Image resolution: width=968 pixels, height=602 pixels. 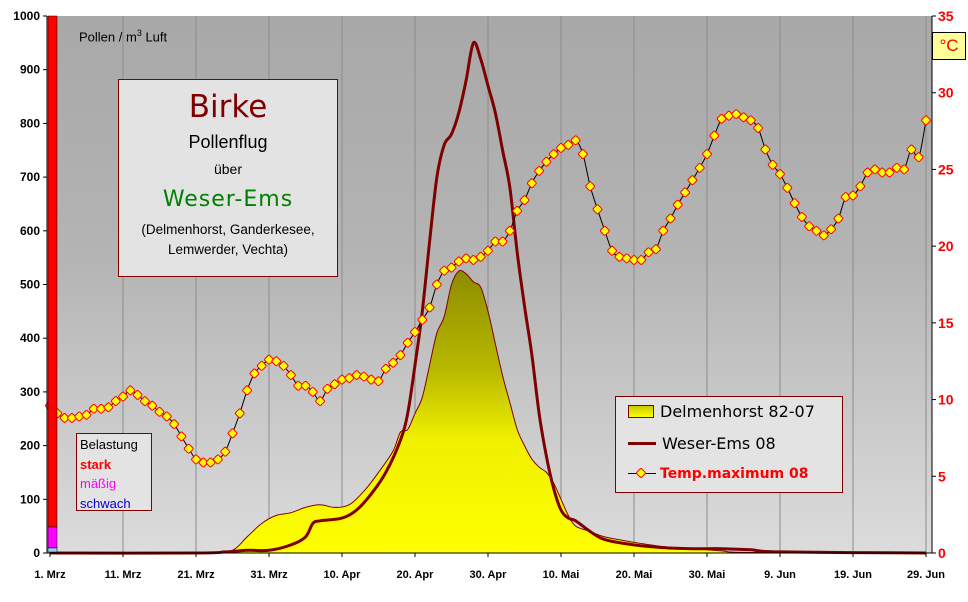 I want to click on left-axis-ticks: 0 100 200 300 400 500 600 700 800 900 1000, so click(x=30, y=284).